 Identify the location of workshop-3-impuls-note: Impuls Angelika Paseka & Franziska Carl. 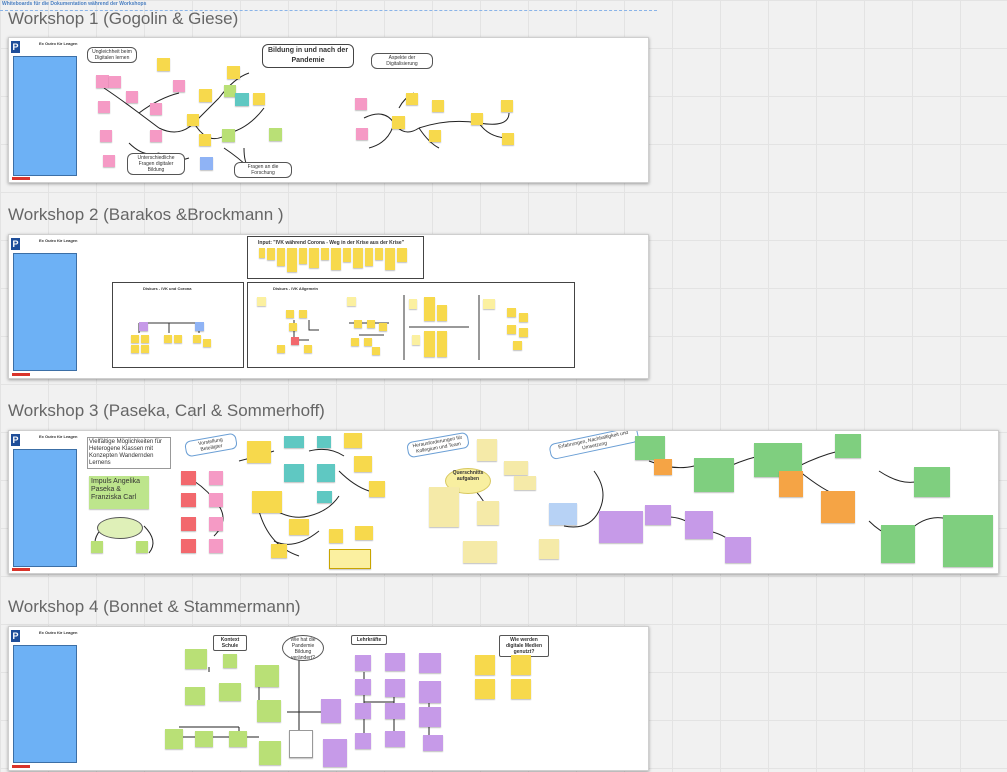
(119, 492).